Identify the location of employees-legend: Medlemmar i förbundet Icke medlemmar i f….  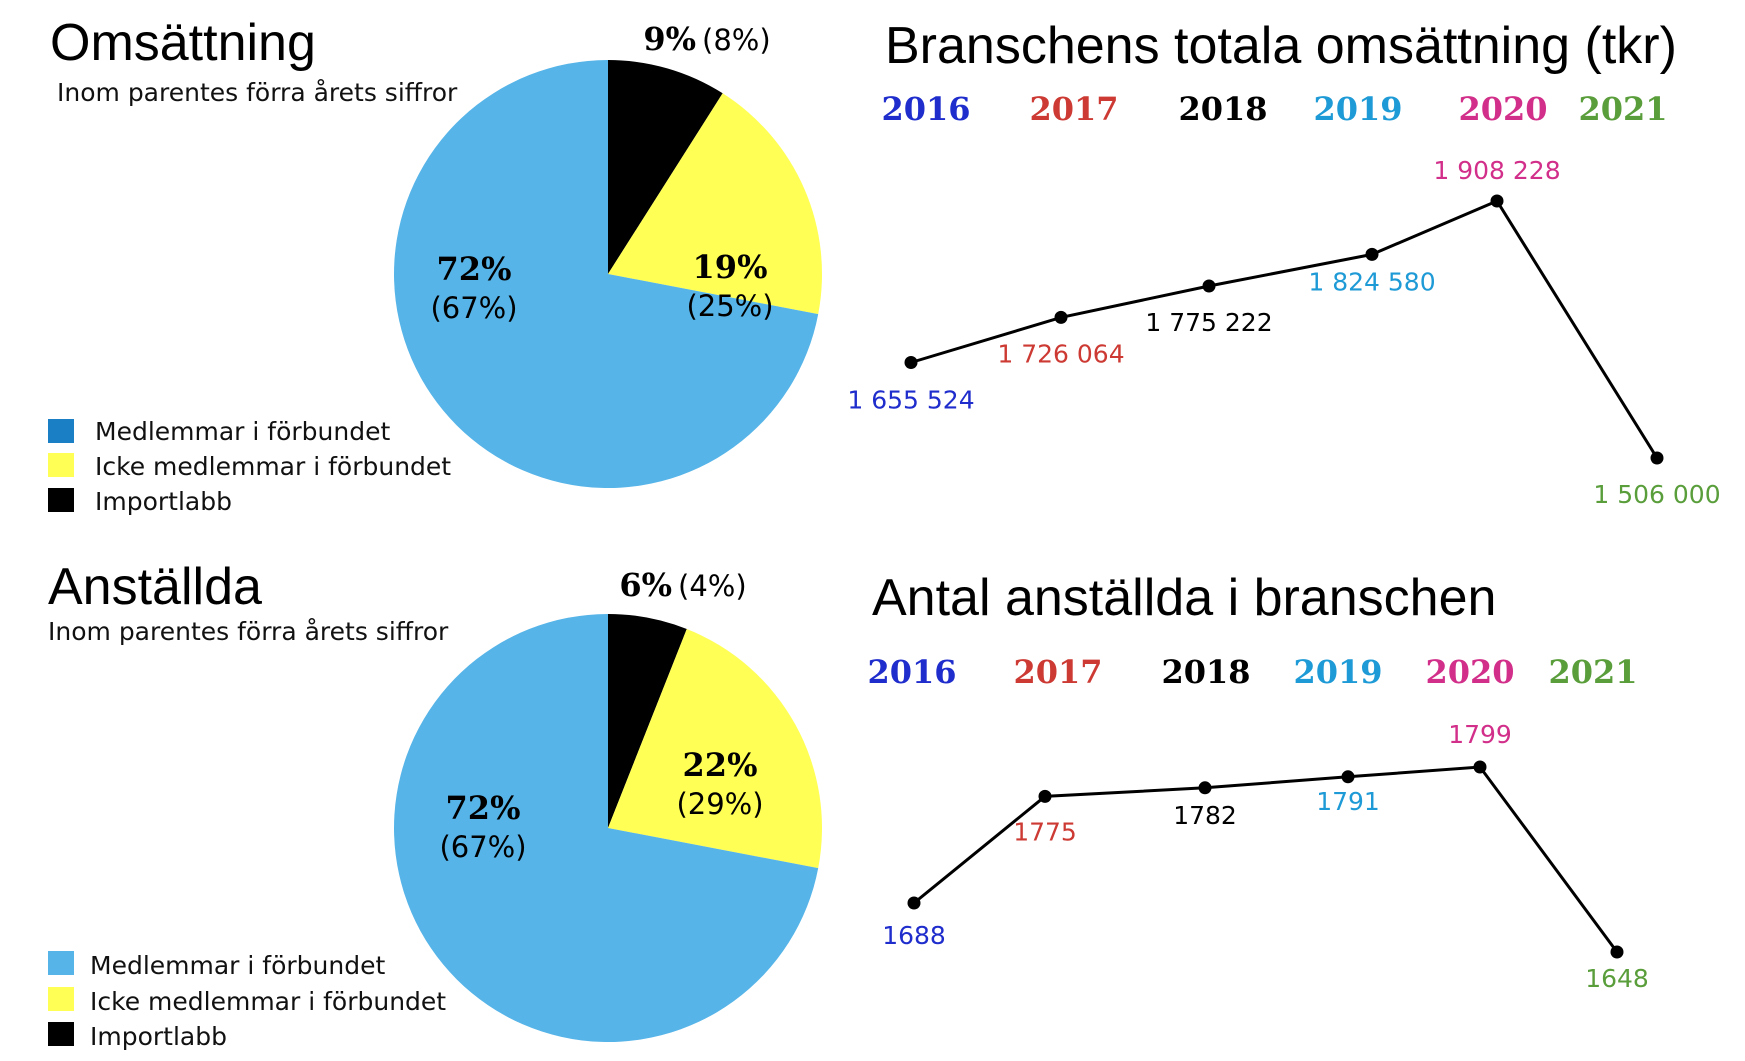
(247, 1001).